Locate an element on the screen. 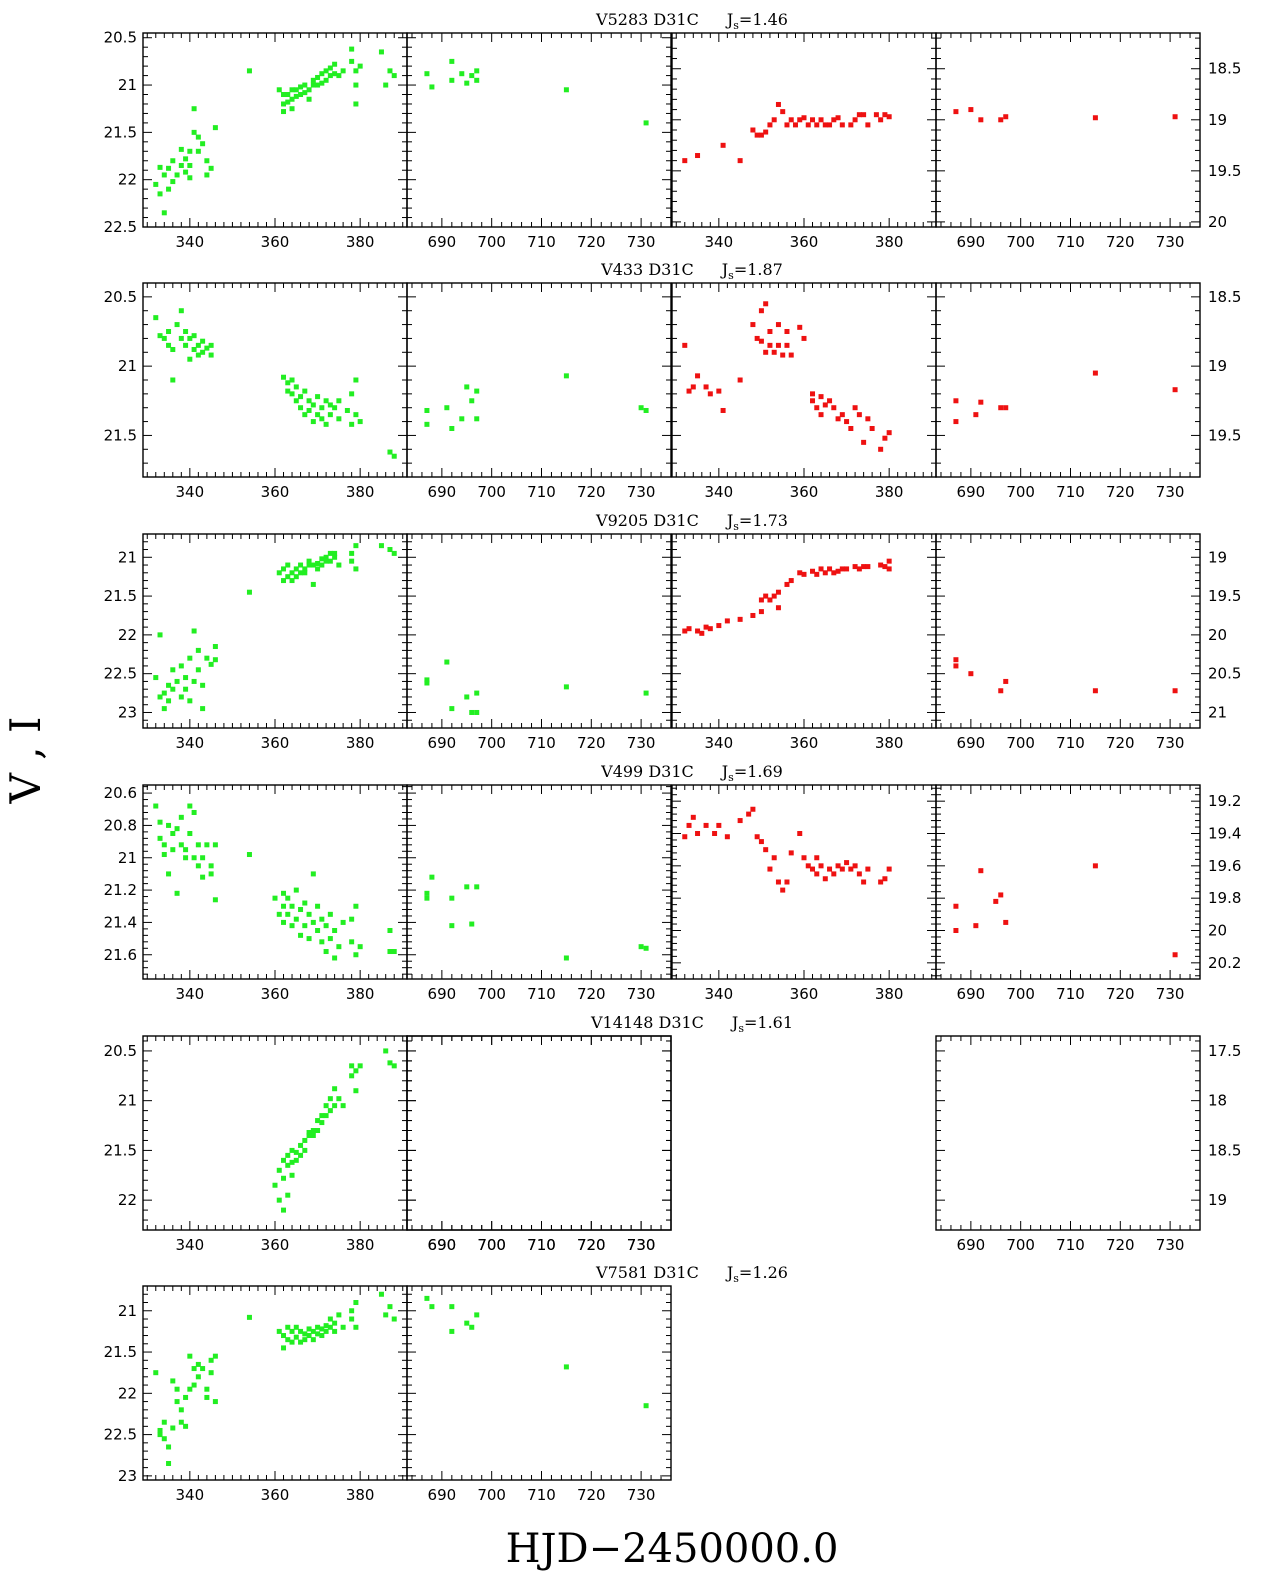  panel-frame is located at coordinates (804, 130).